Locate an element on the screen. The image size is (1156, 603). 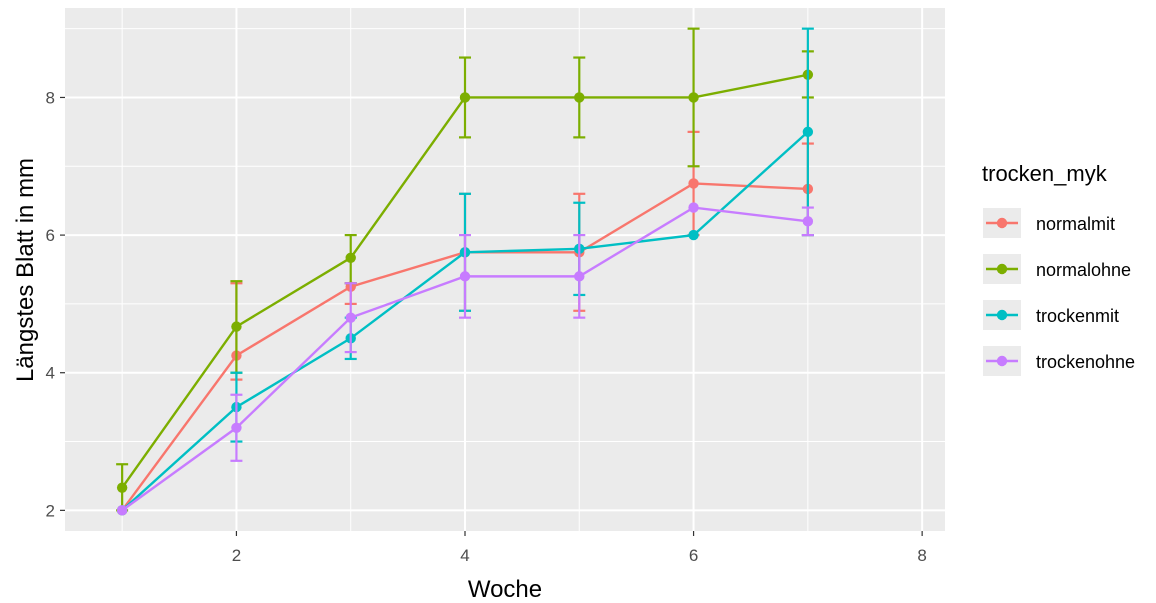
legend-item-normalmit: normalmit is located at coordinates (1049, 223).